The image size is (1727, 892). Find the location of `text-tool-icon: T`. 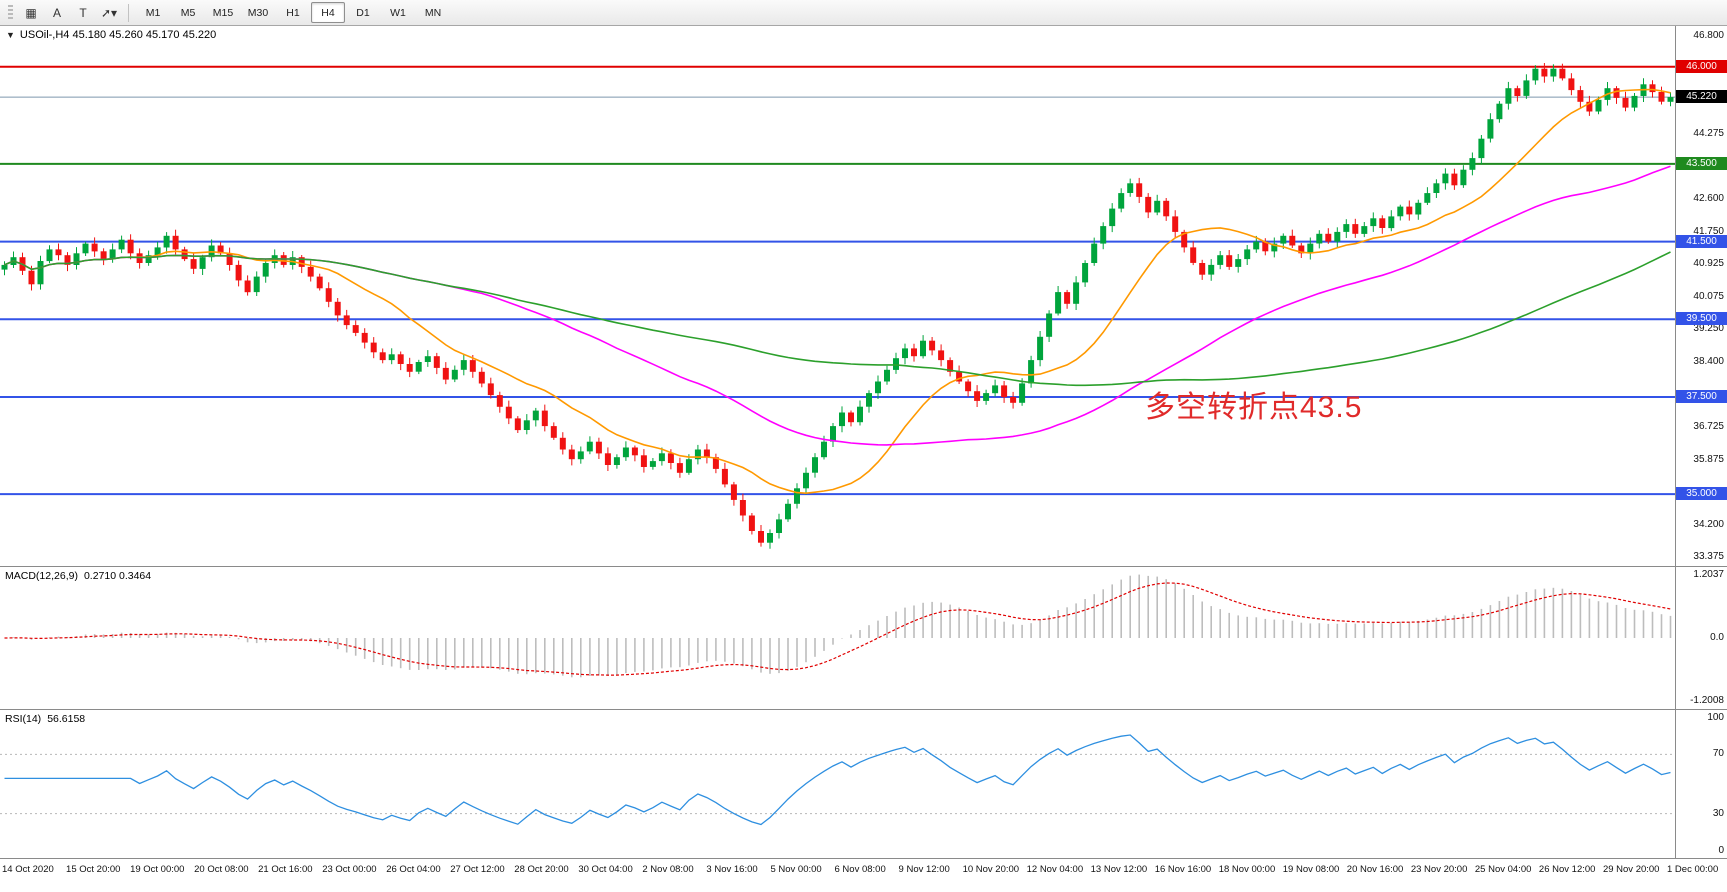

text-tool-icon: T is located at coordinates (83, 12).